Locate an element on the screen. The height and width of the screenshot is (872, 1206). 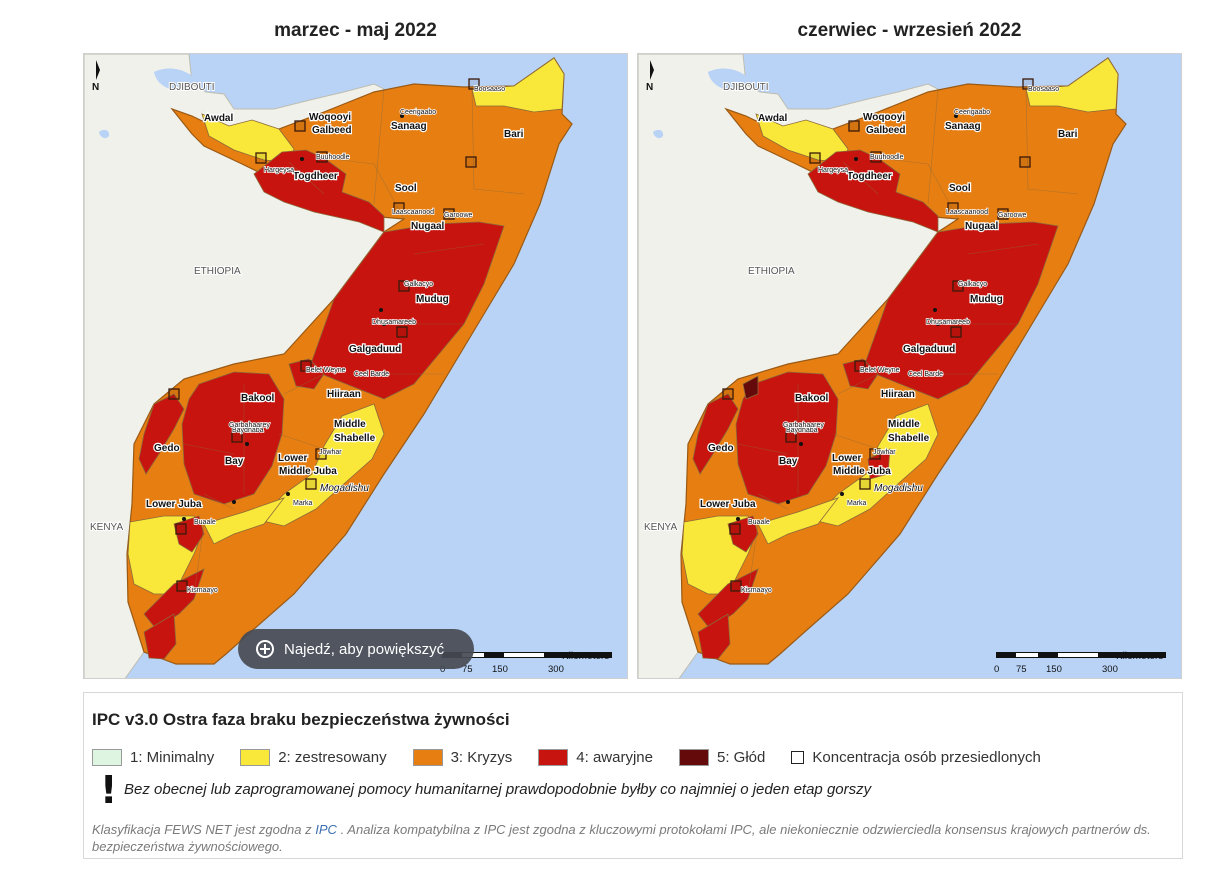
legend-label-phase-5: 5: Głód is located at coordinates (741, 757).